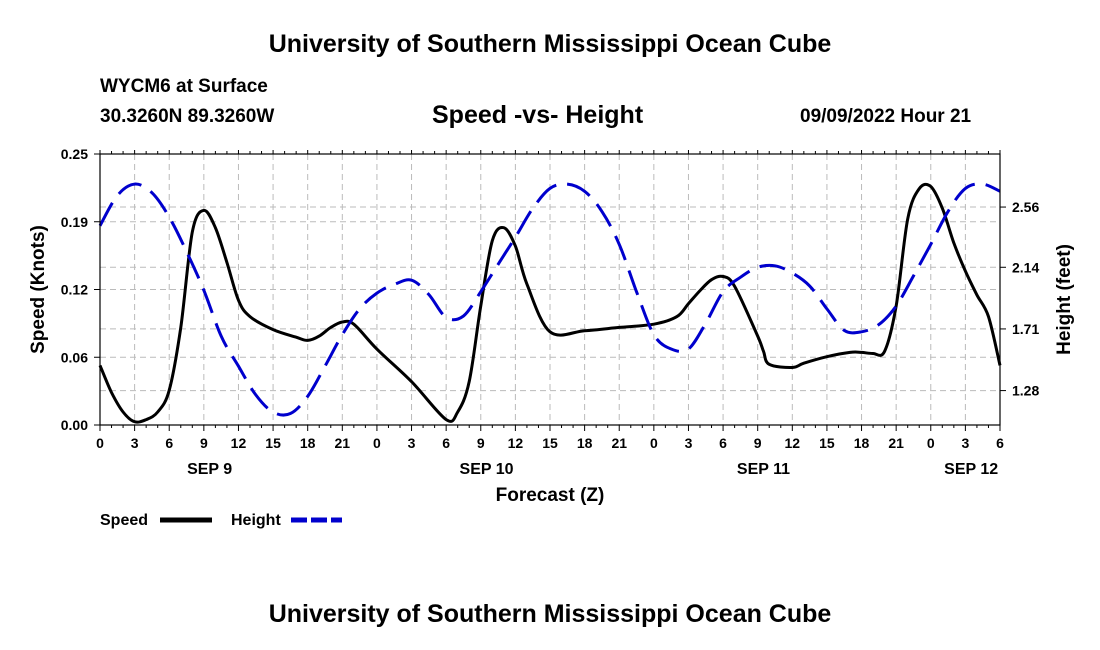 This screenshot has width=1100, height=650. Describe the element at coordinates (74, 290) in the screenshot. I see `y-left-tick-label: 0.12` at that location.